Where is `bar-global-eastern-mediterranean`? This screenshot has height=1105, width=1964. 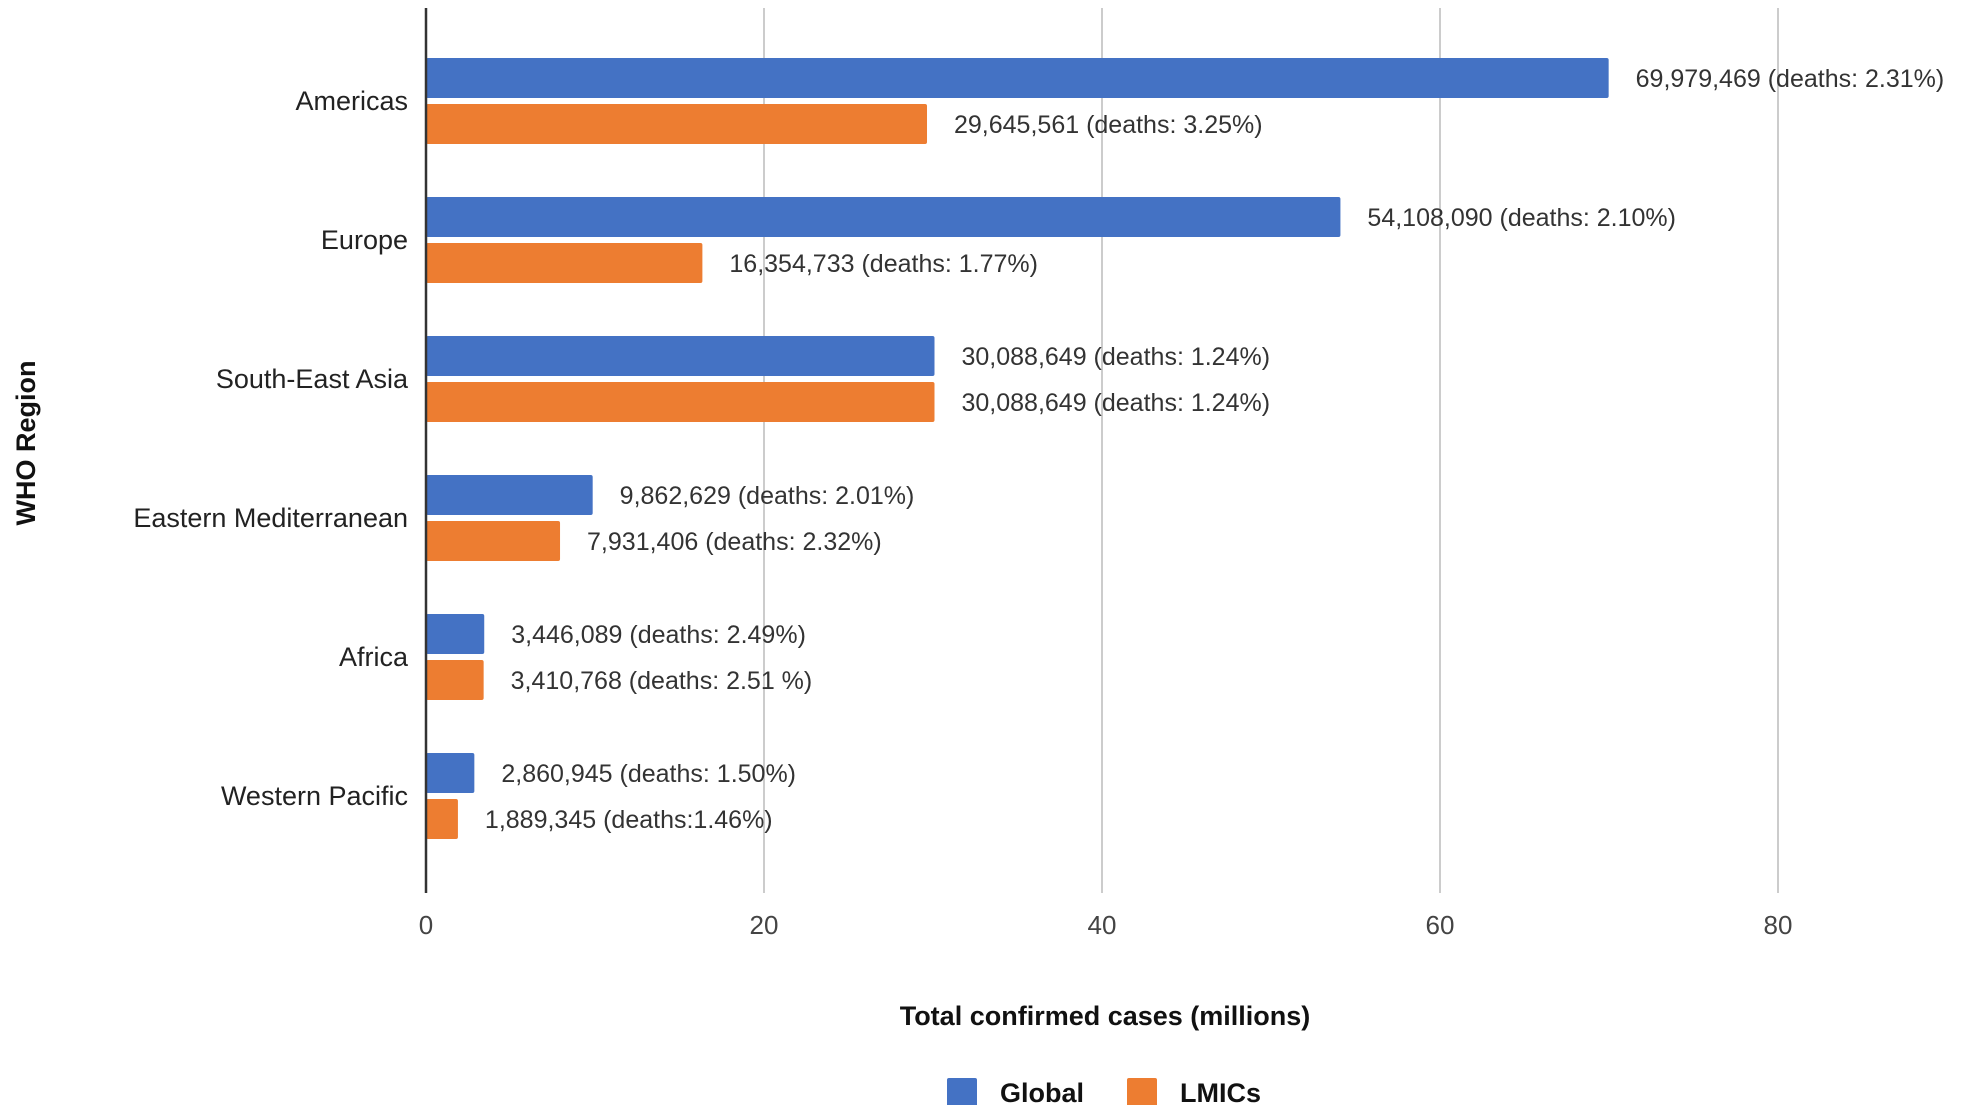
bar-global-eastern-mediterranean is located at coordinates (509, 495).